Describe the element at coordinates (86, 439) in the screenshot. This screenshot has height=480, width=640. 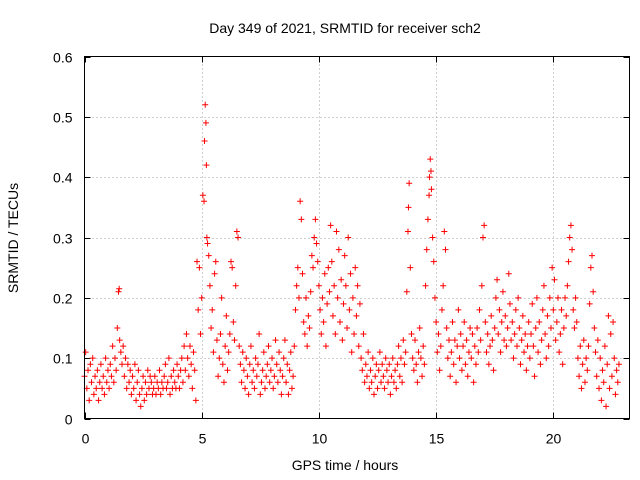
I see `x-tick-label: 0` at that location.